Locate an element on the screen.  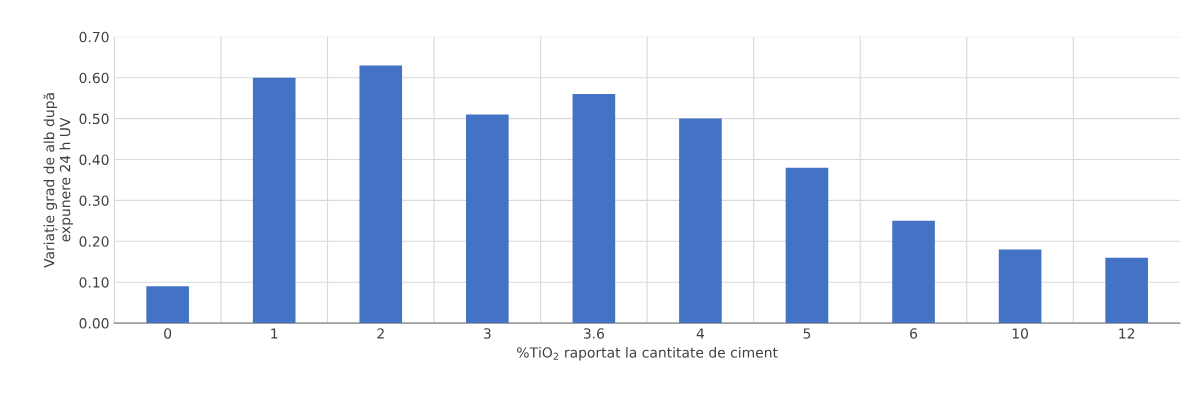
x-tick-label: 4 is located at coordinates (700, 333).